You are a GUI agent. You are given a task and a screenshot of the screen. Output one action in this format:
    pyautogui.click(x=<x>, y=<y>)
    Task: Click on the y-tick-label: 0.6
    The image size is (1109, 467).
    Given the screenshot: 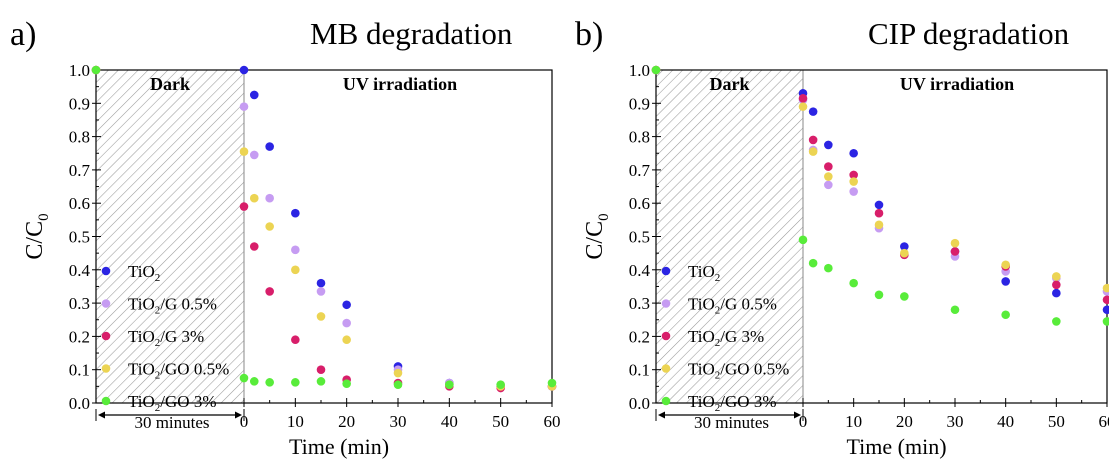 What is the action you would take?
    pyautogui.click(x=639, y=203)
    